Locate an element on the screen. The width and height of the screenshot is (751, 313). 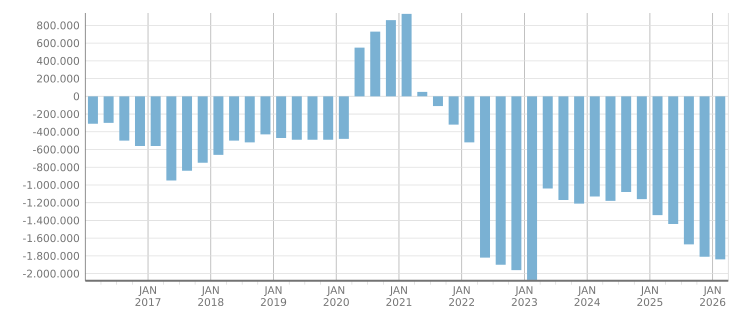
x-tick-label: JAN 2021 is located at coordinates (399, 296).